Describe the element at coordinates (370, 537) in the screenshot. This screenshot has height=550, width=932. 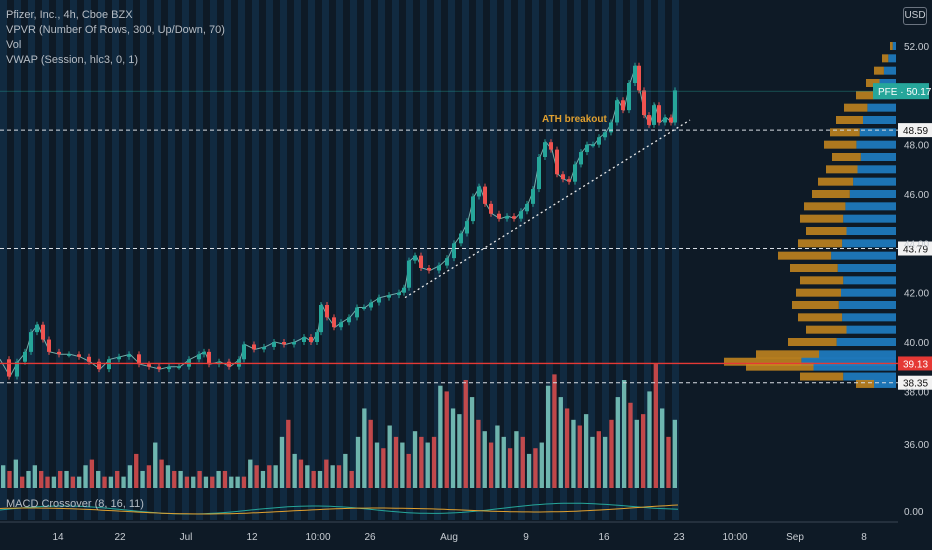
I see `x-tick-label: 26` at that location.